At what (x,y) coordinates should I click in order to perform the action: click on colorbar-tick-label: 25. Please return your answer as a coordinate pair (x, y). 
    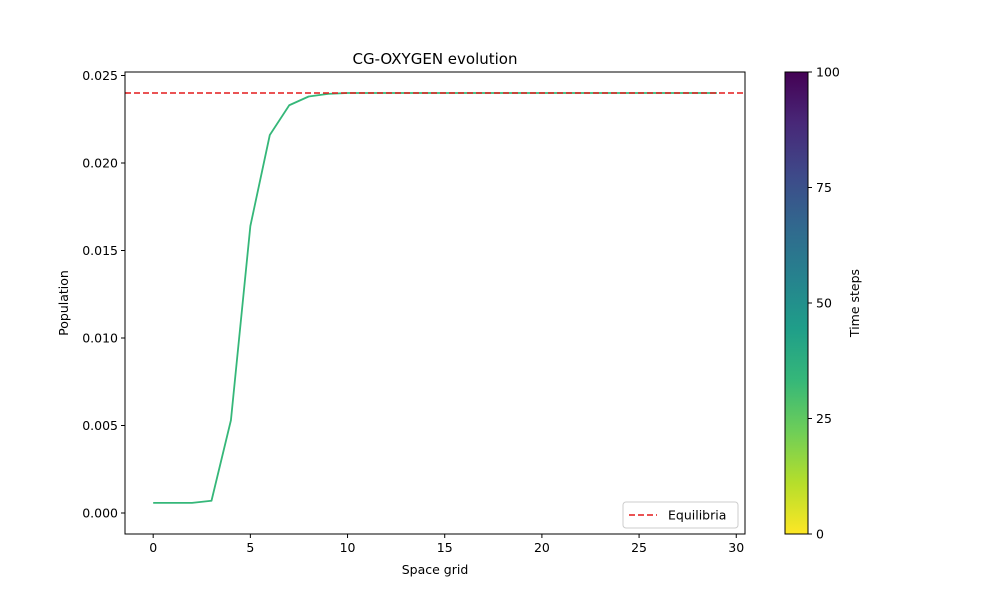
    Looking at the image, I should click on (824, 418).